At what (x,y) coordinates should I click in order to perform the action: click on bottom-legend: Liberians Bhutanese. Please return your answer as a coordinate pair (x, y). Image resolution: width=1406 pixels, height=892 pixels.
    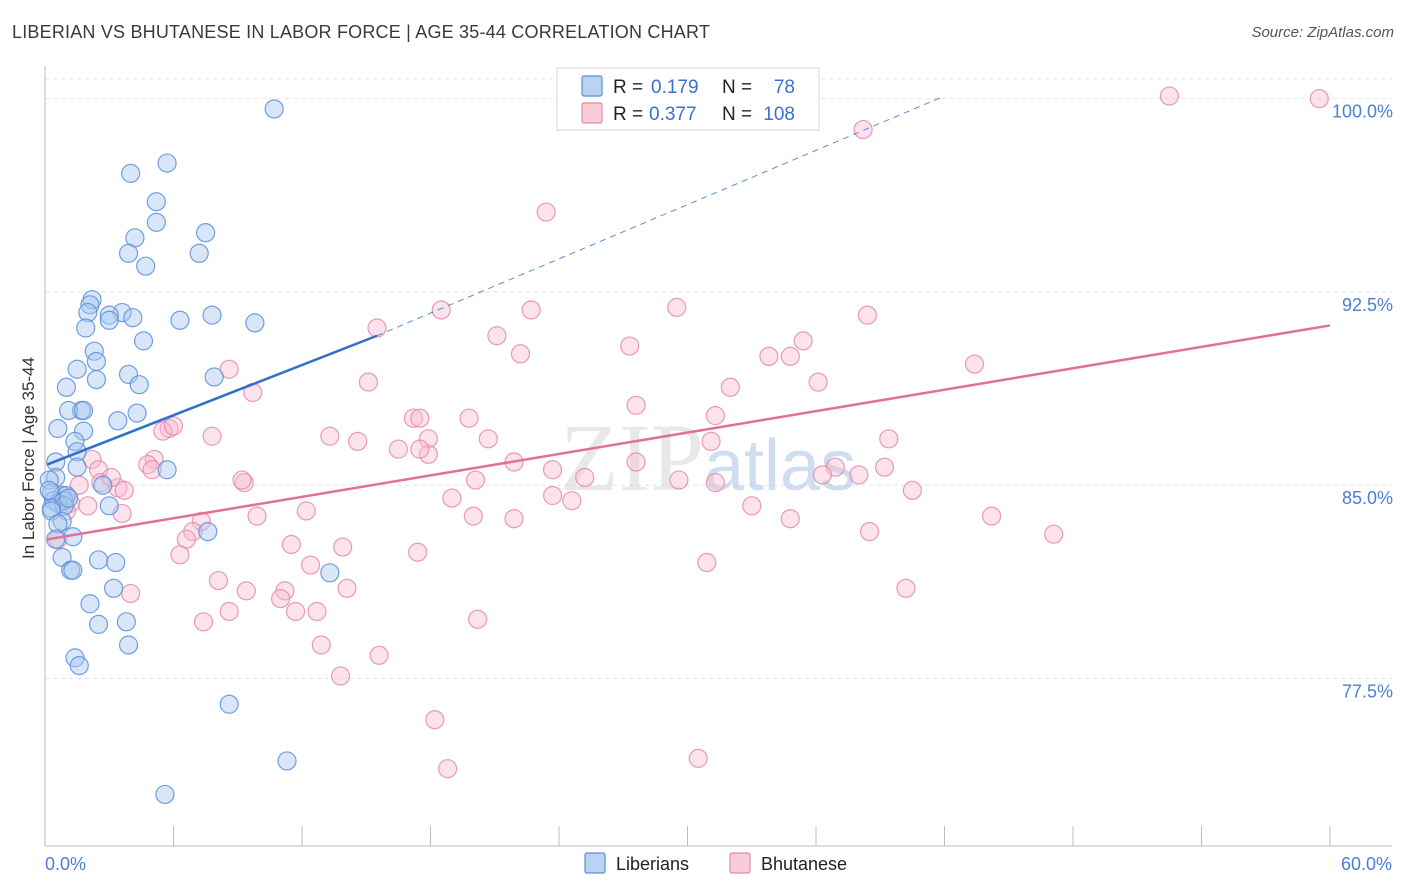
    Looking at the image, I should click on (715, 863).